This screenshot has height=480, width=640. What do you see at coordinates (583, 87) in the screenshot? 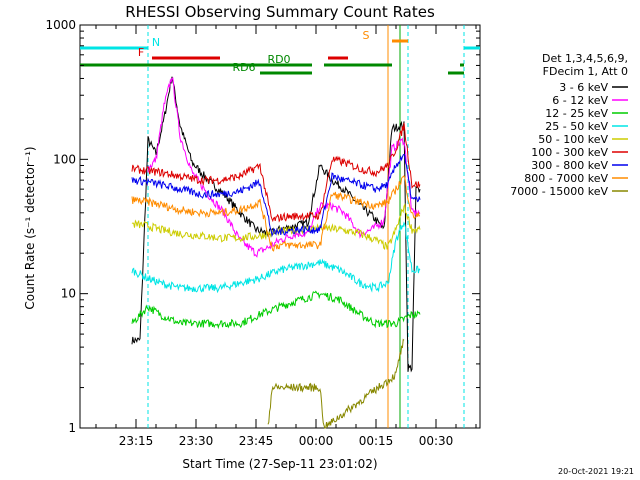
I see `legend-entry-label: 3 - 6 keV` at bounding box center [583, 87].